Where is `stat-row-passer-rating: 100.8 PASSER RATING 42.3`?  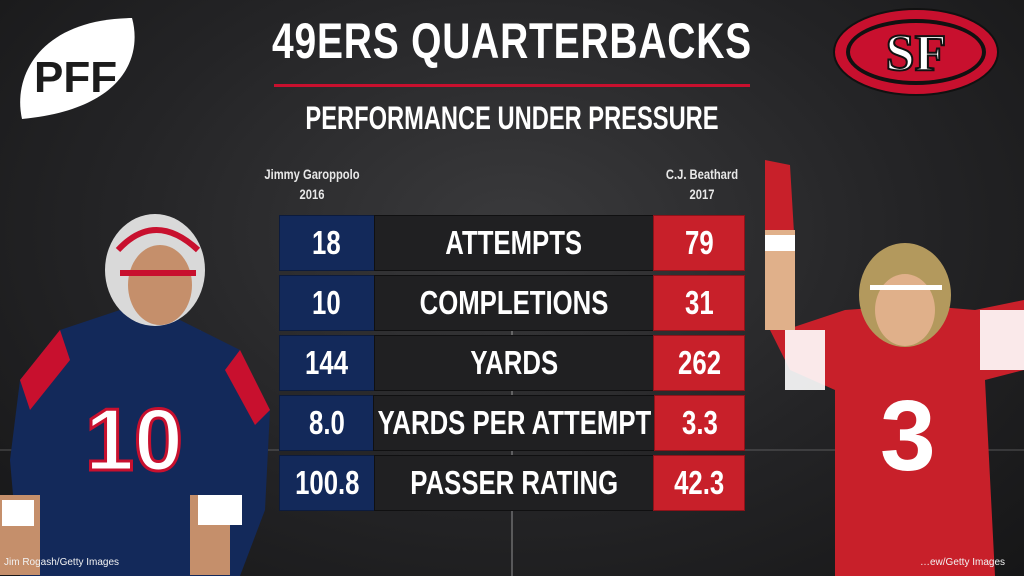 stat-row-passer-rating: 100.8 PASSER RATING 42.3 is located at coordinates (512, 483).